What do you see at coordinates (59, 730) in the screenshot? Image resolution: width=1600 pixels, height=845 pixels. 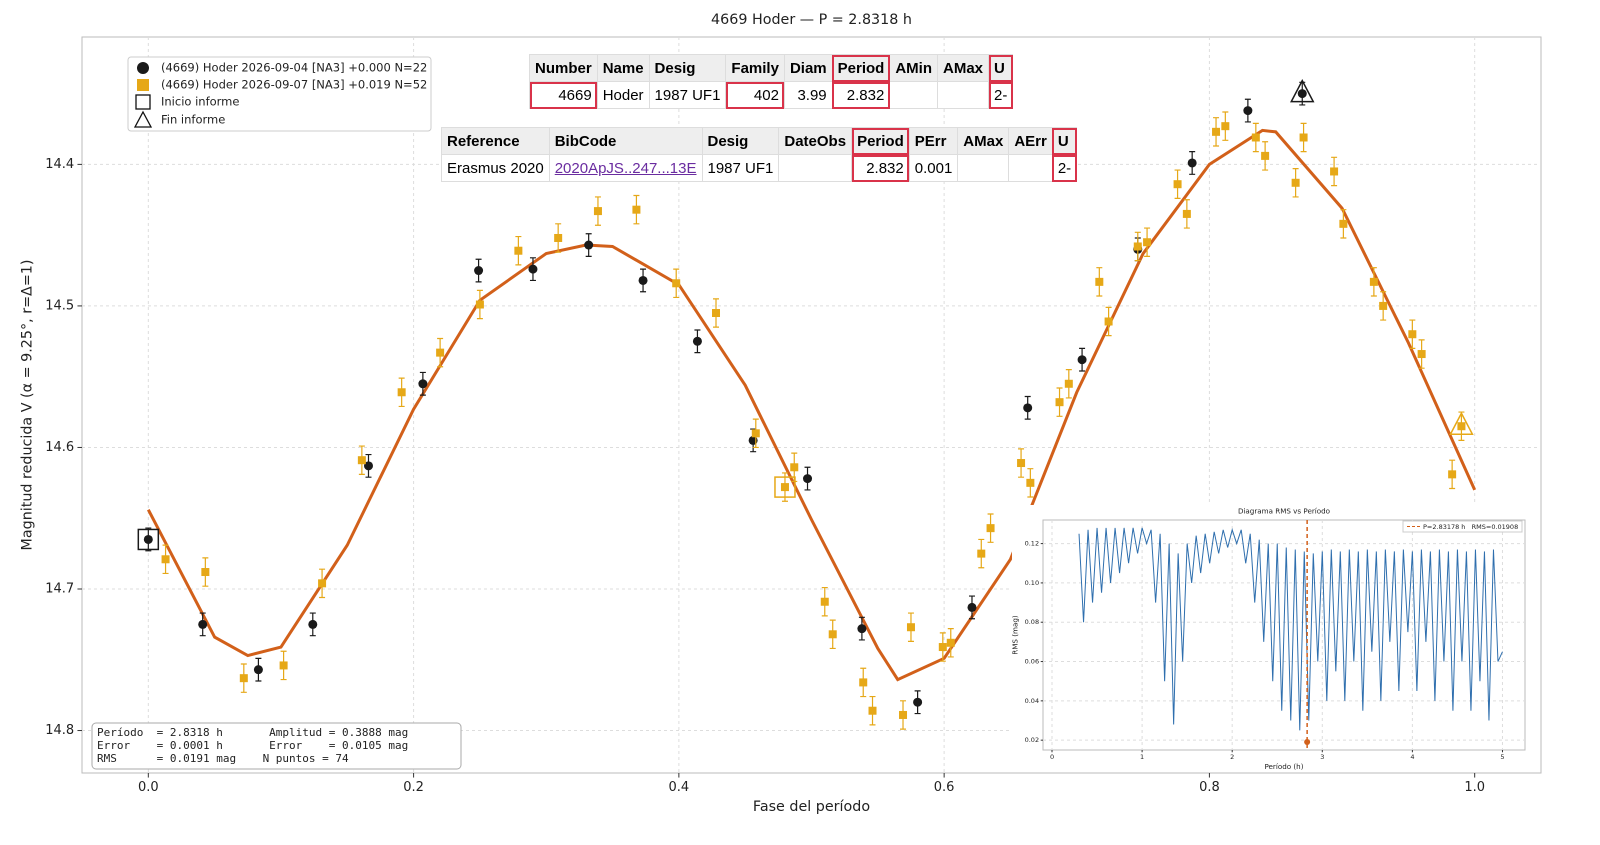 I see `y-tick-label: 14.8` at bounding box center [59, 730].